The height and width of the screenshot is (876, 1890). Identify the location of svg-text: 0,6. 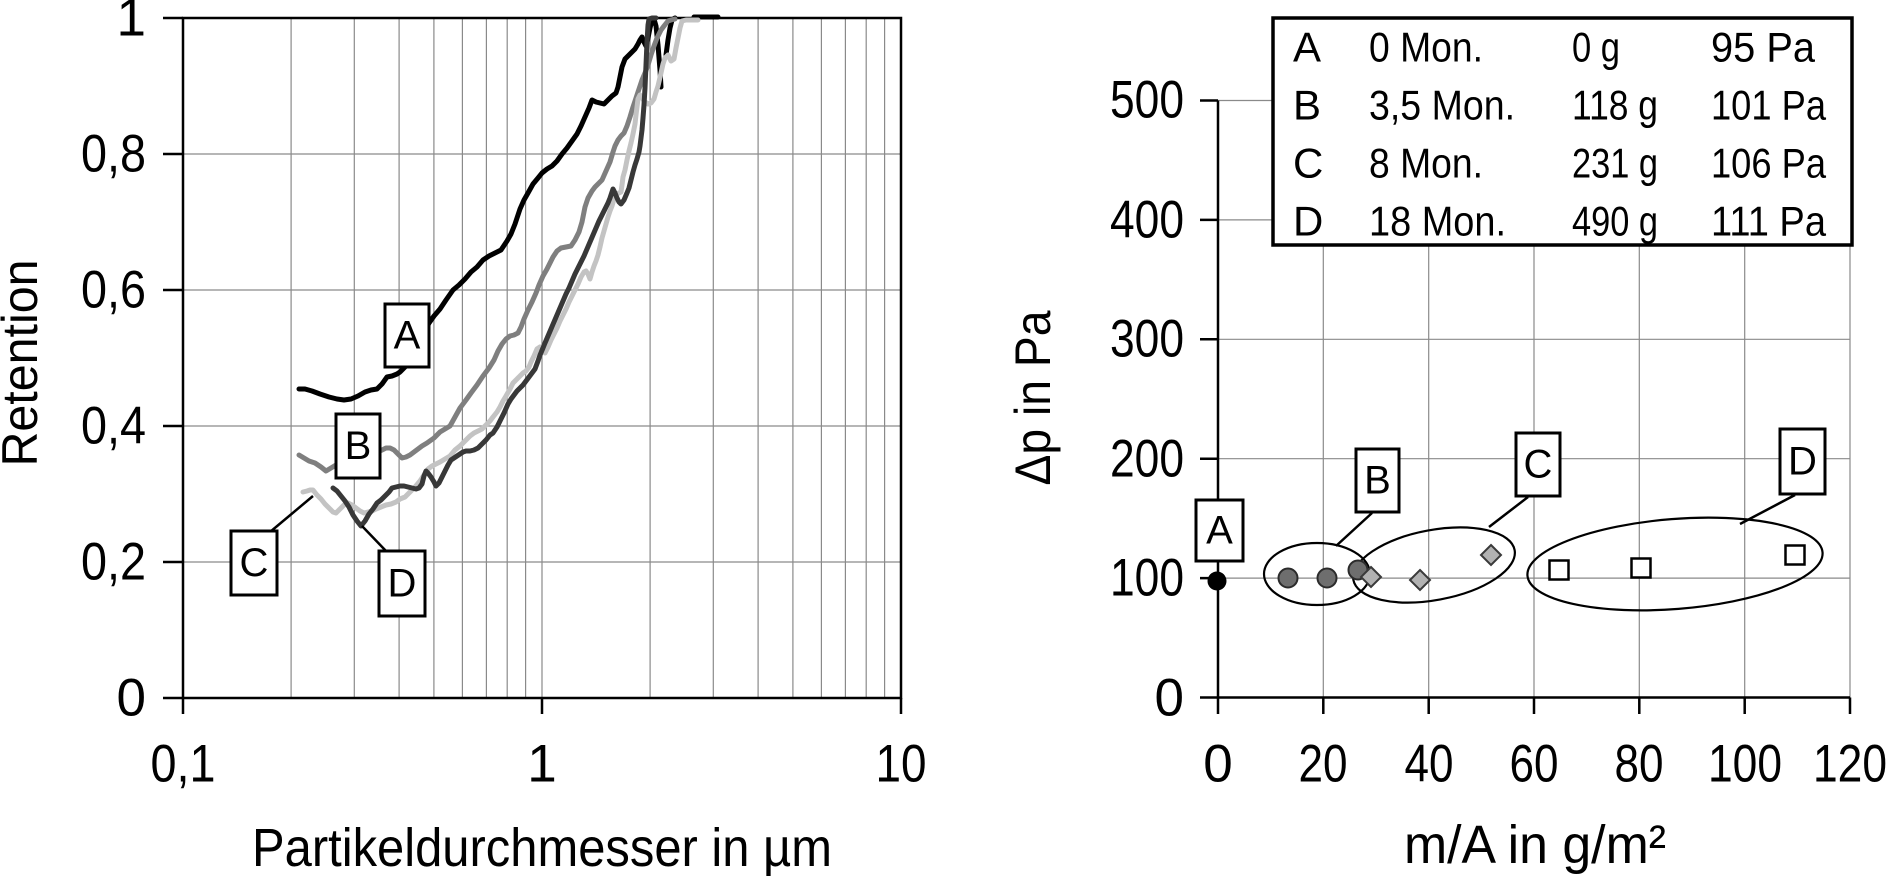
(113, 290).